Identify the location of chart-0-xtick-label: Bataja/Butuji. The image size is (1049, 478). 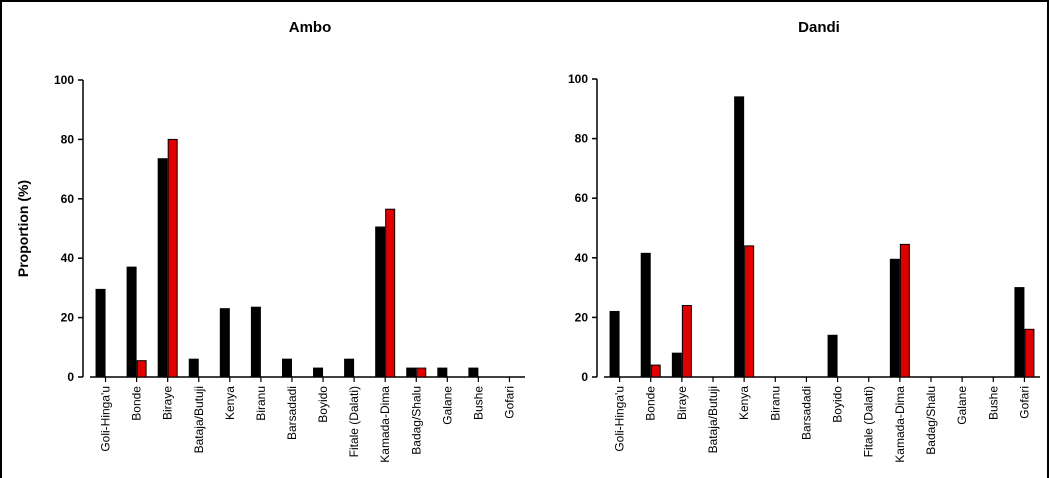
(199, 419).